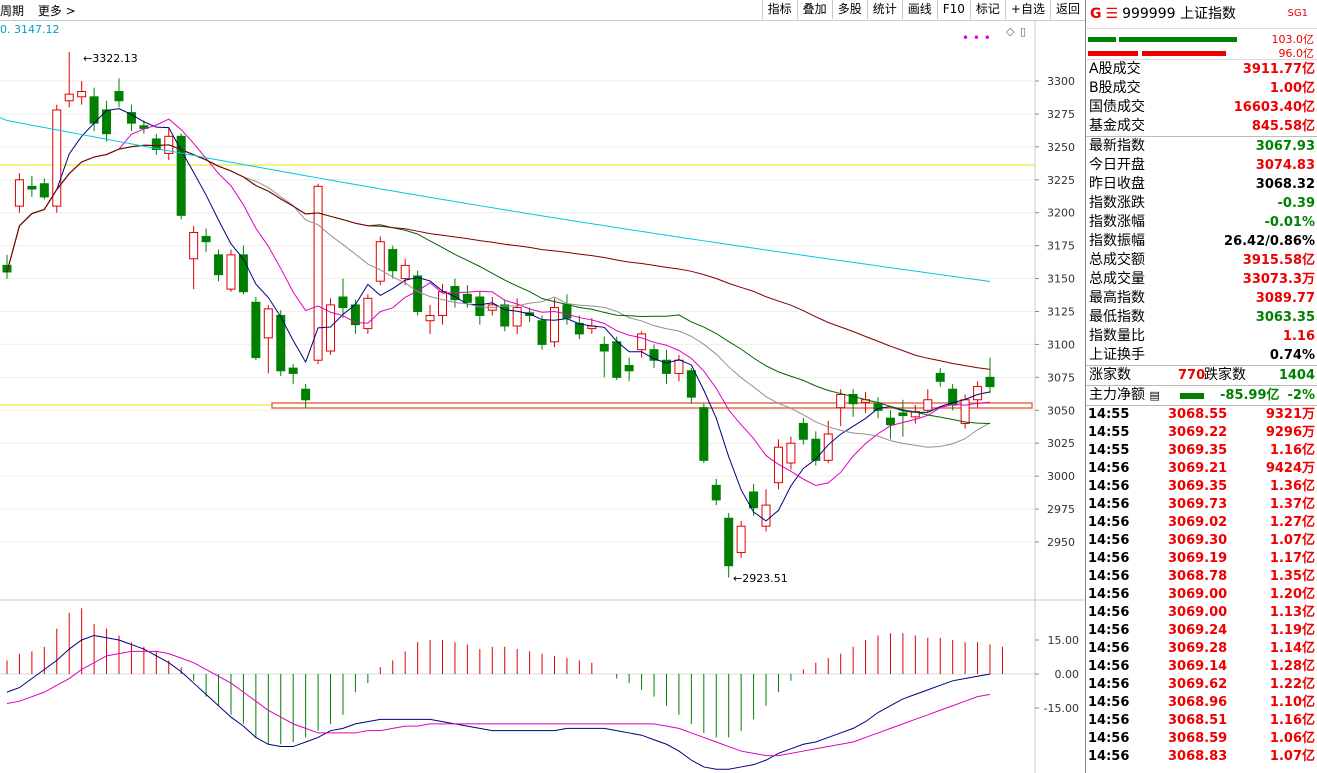 Image resolution: width=1317 pixels, height=773 pixels. Describe the element at coordinates (1198, 756) in the screenshot. I see `tick-price: 3068.83` at that location.